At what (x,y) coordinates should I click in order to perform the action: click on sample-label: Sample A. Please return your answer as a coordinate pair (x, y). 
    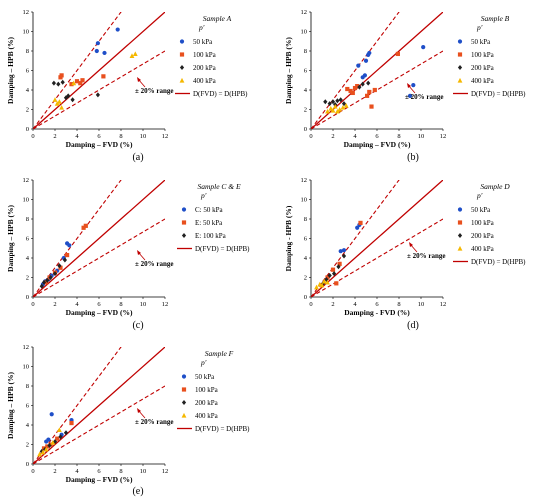
    Looking at the image, I should click on (217, 18).